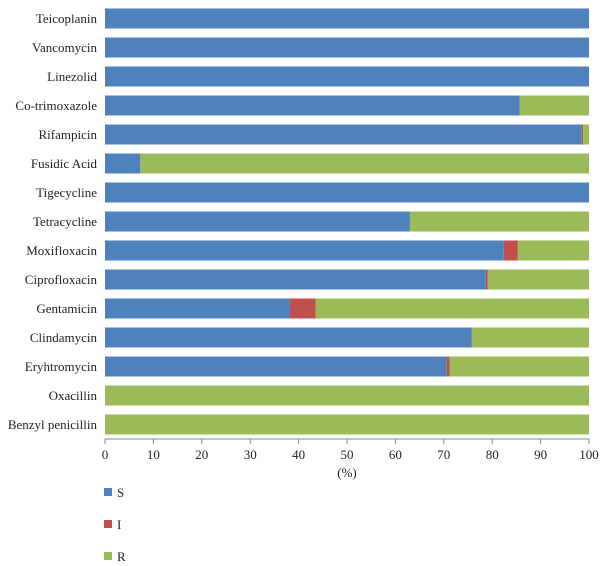  I want to click on x-tick-label: 10, so click(153, 454).